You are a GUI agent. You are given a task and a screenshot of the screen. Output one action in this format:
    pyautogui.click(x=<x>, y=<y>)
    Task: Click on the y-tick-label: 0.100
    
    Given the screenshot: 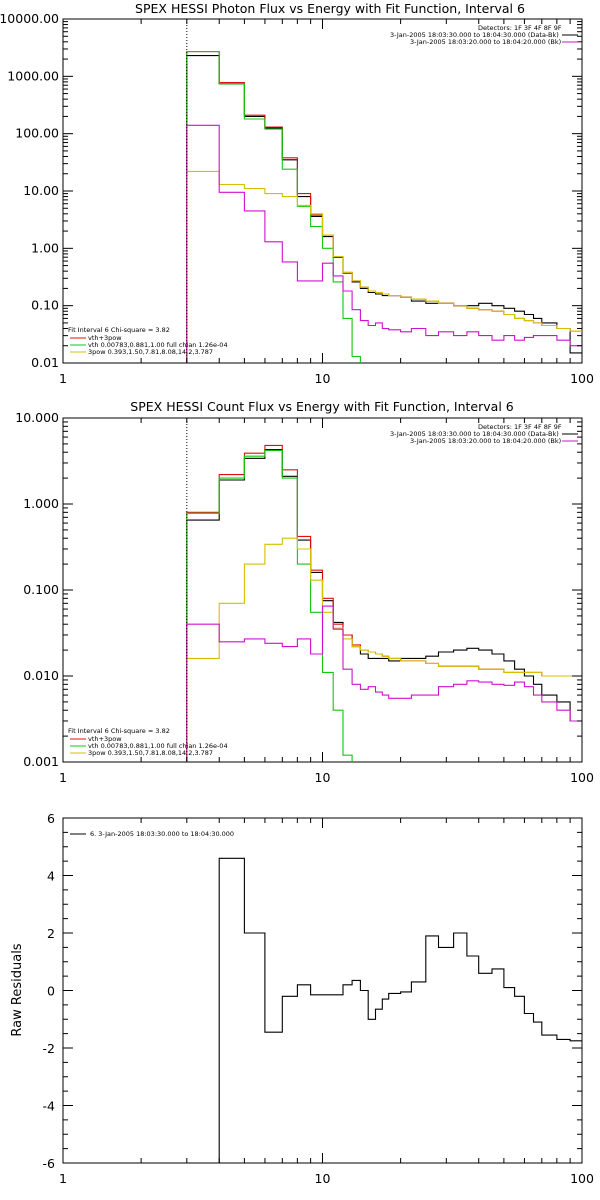 What is the action you would take?
    pyautogui.click(x=41, y=589)
    